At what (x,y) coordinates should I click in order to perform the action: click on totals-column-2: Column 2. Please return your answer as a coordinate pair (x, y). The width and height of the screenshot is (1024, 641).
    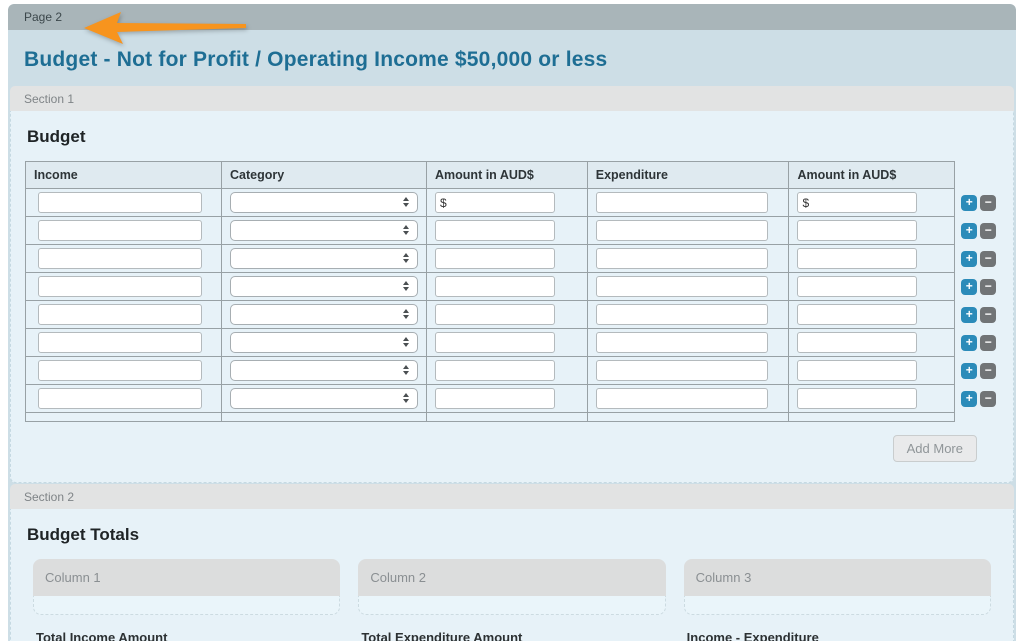
    Looking at the image, I should click on (512, 587).